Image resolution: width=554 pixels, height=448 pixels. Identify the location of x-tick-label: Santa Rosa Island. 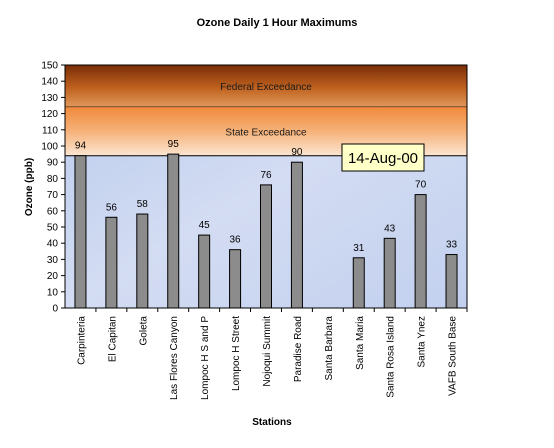
(391, 357).